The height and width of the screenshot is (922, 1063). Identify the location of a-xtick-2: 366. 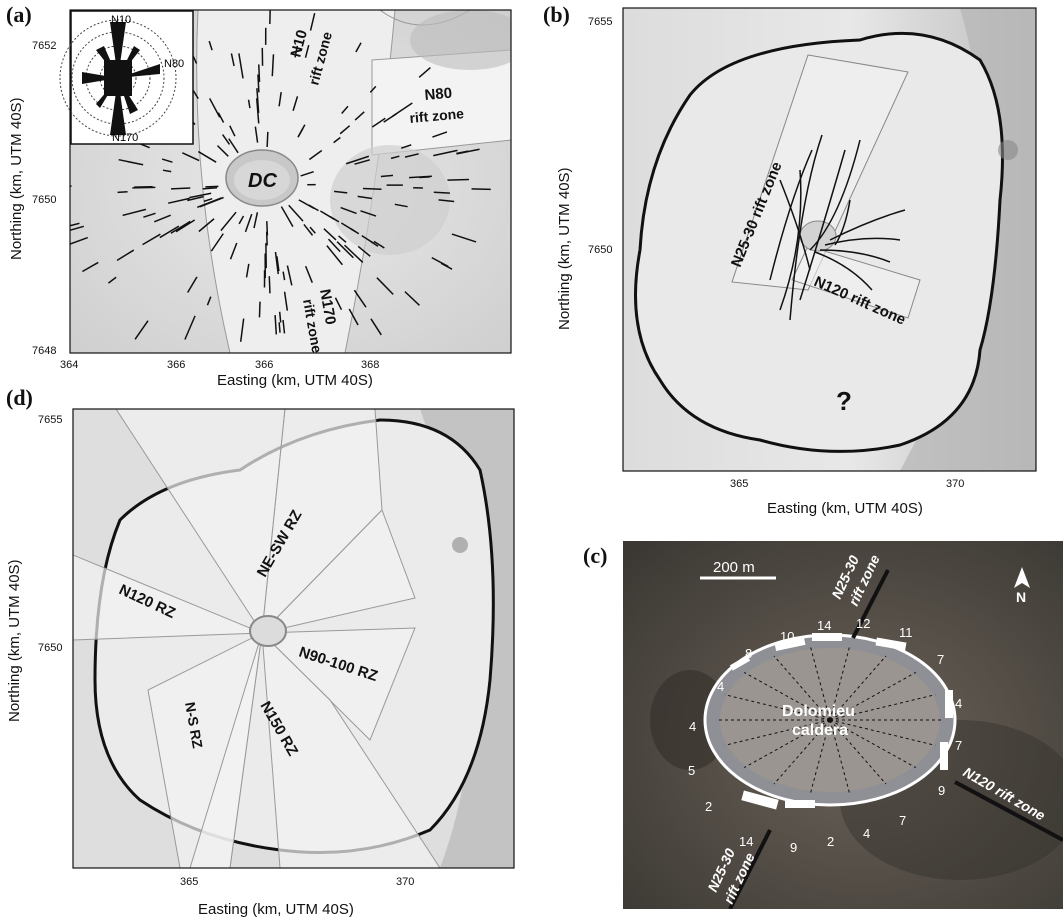
(176, 365).